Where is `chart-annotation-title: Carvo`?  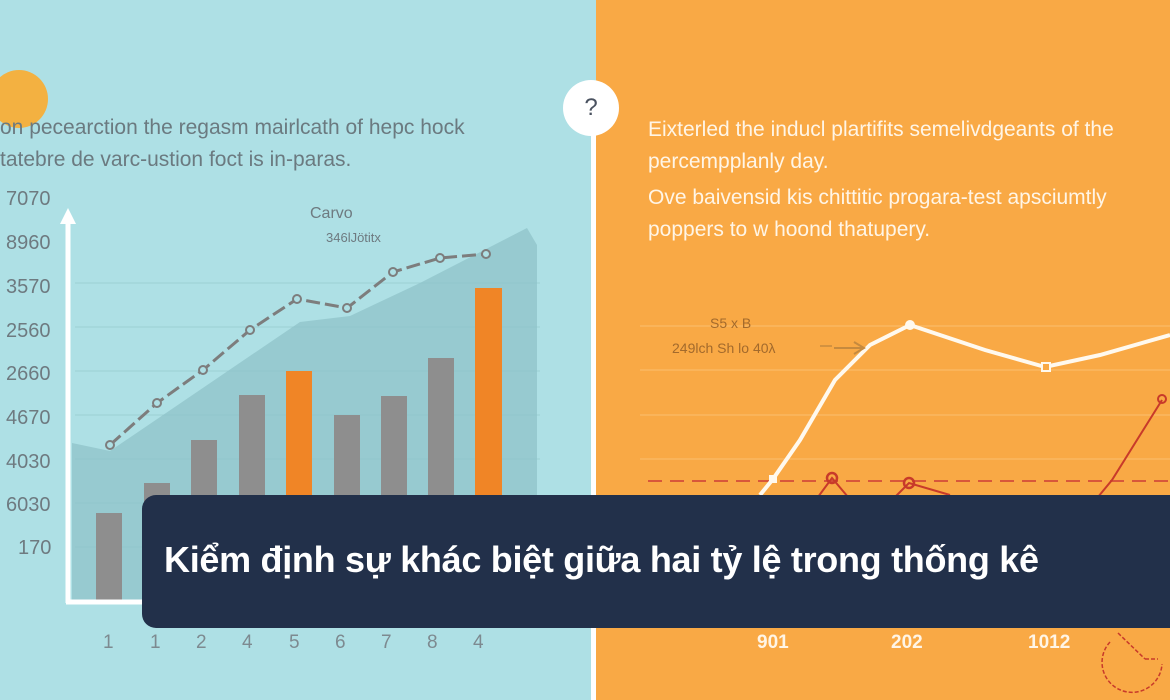 chart-annotation-title: Carvo is located at coordinates (331, 213).